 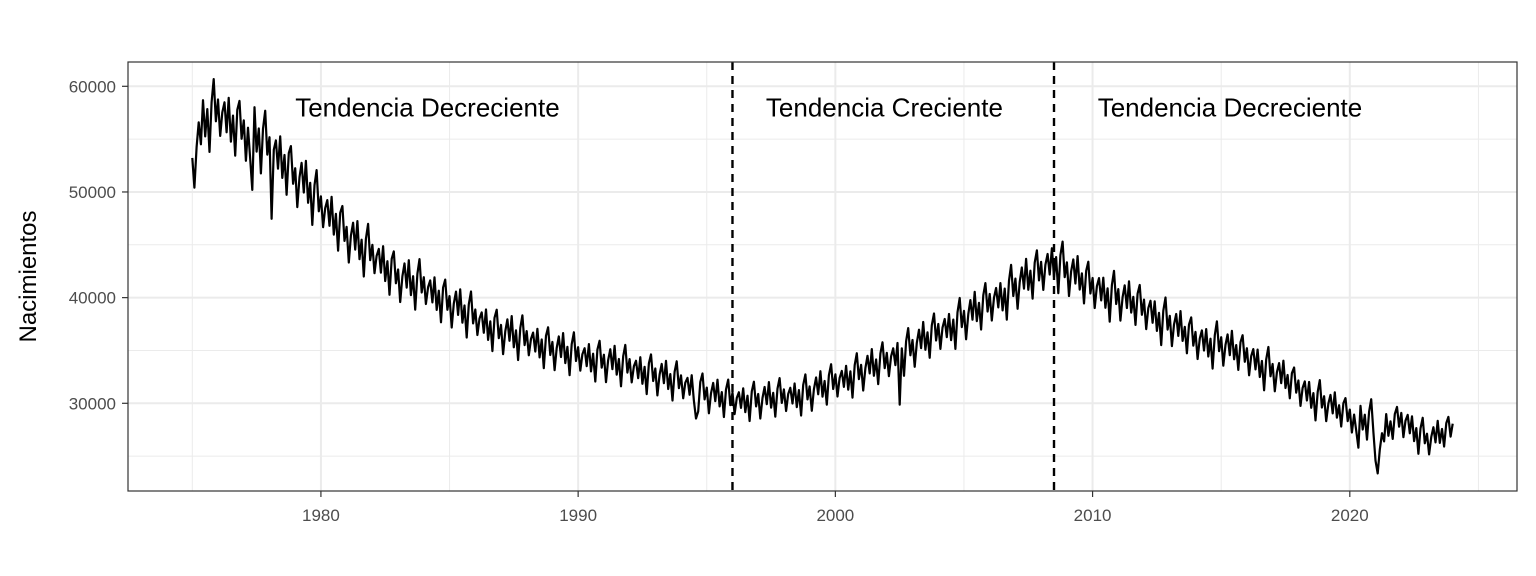 I want to click on x-tick-label: 1990, so click(x=578, y=515).